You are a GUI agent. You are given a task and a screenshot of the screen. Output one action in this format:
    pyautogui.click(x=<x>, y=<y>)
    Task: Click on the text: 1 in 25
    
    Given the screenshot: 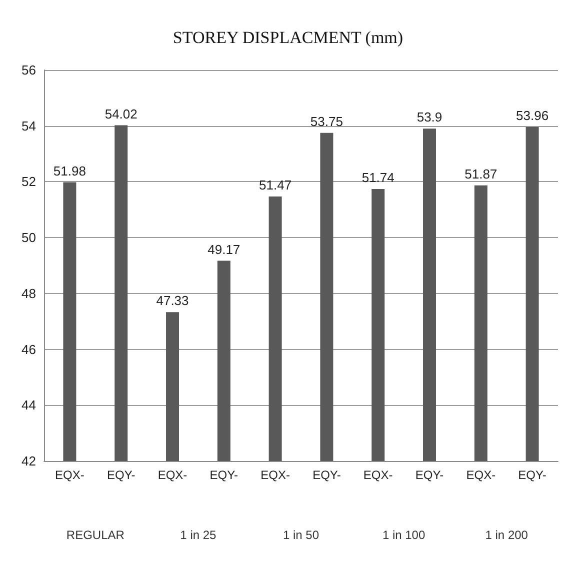 What is the action you would take?
    pyautogui.click(x=198, y=535)
    